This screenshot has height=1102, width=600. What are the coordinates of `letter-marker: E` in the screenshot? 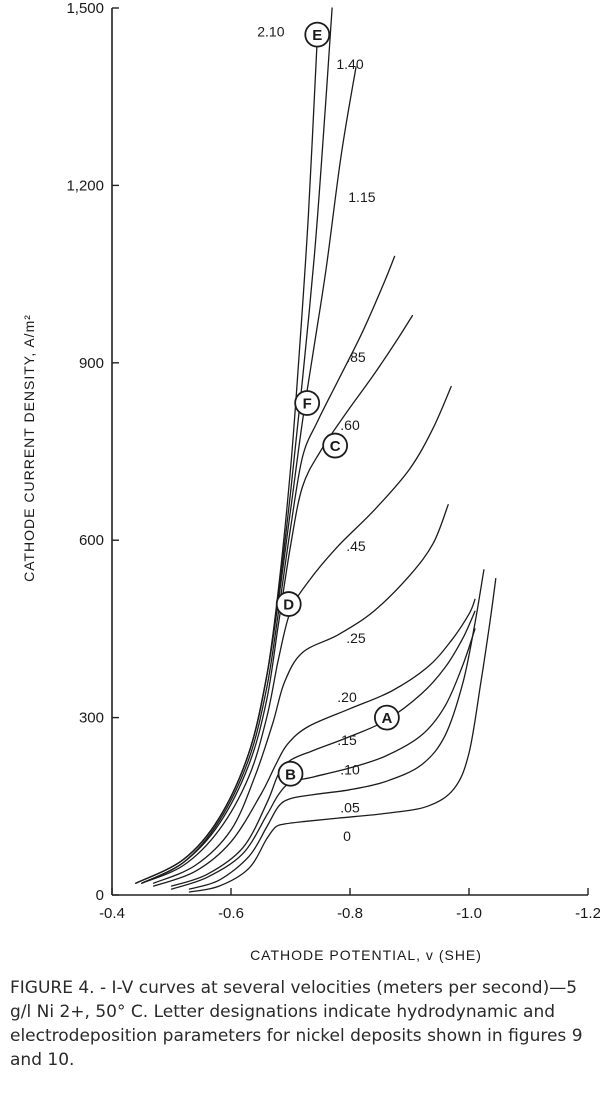 It's located at (317, 34).